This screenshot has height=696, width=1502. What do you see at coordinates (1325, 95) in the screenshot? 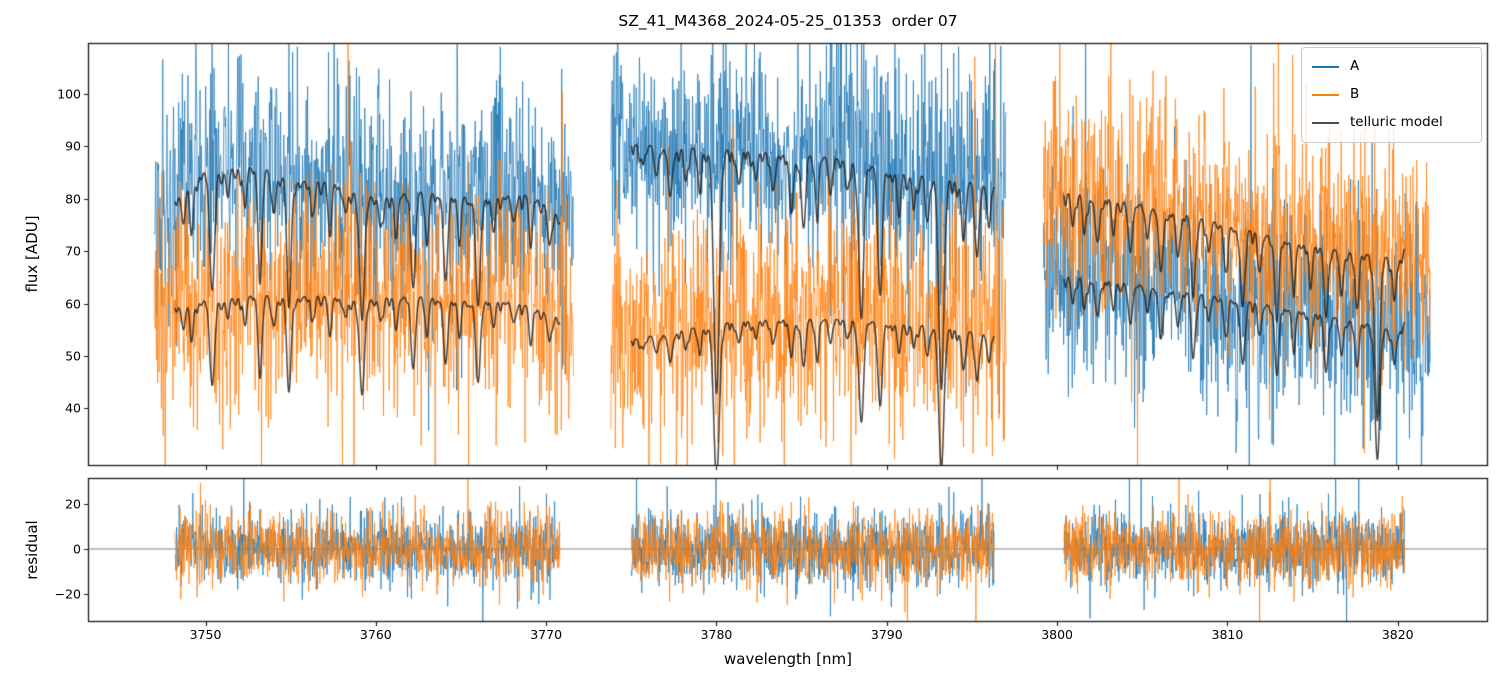
I see `series-b-line-icon` at bounding box center [1325, 95].